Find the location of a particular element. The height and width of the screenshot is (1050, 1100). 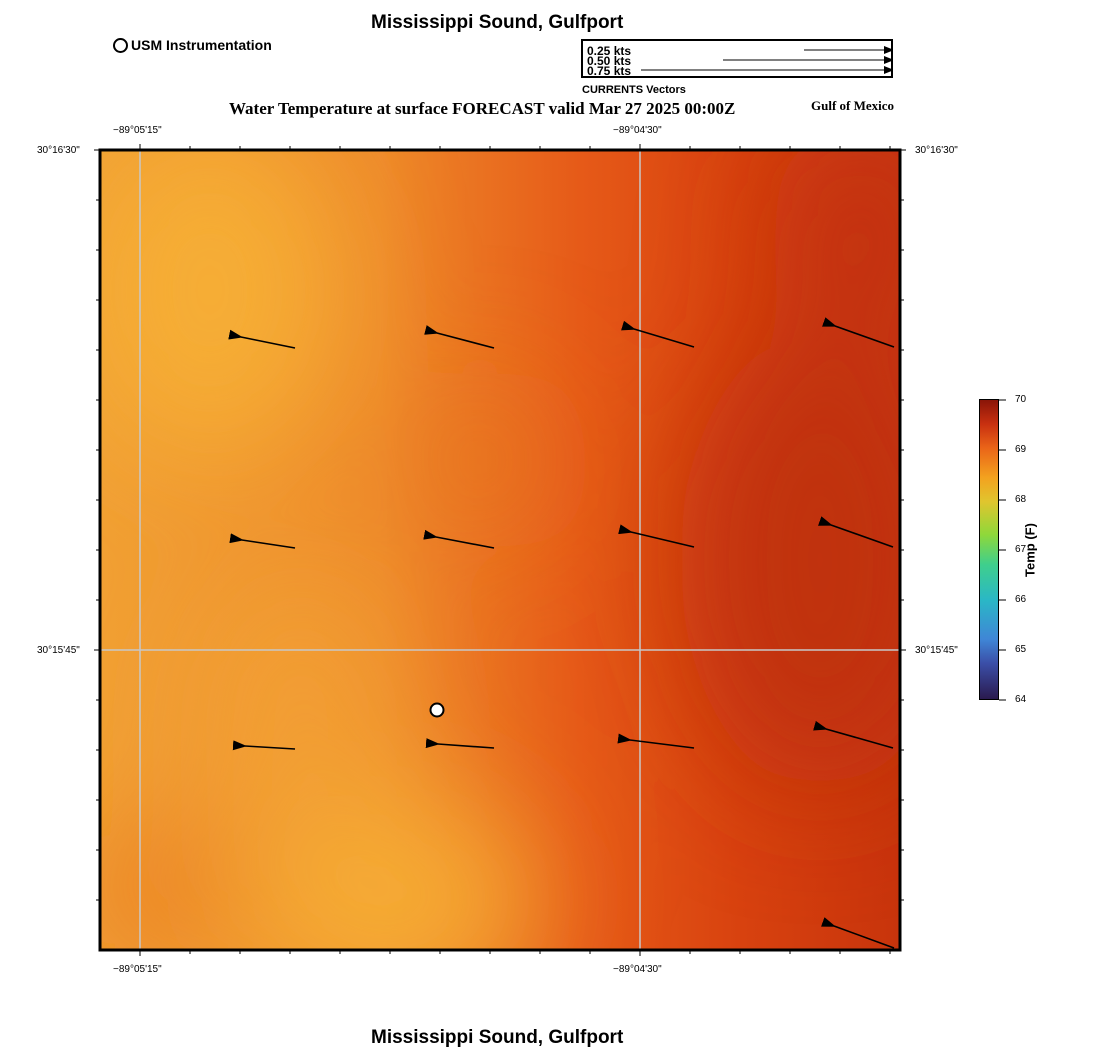

lon-label-bottom-right: −89°04'30" is located at coordinates (637, 969).